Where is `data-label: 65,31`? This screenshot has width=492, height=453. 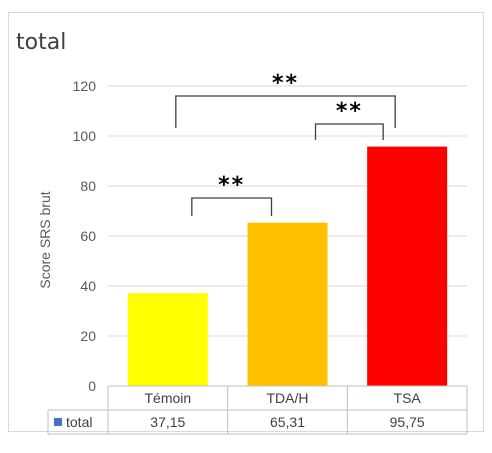
data-label: 65,31 is located at coordinates (287, 422).